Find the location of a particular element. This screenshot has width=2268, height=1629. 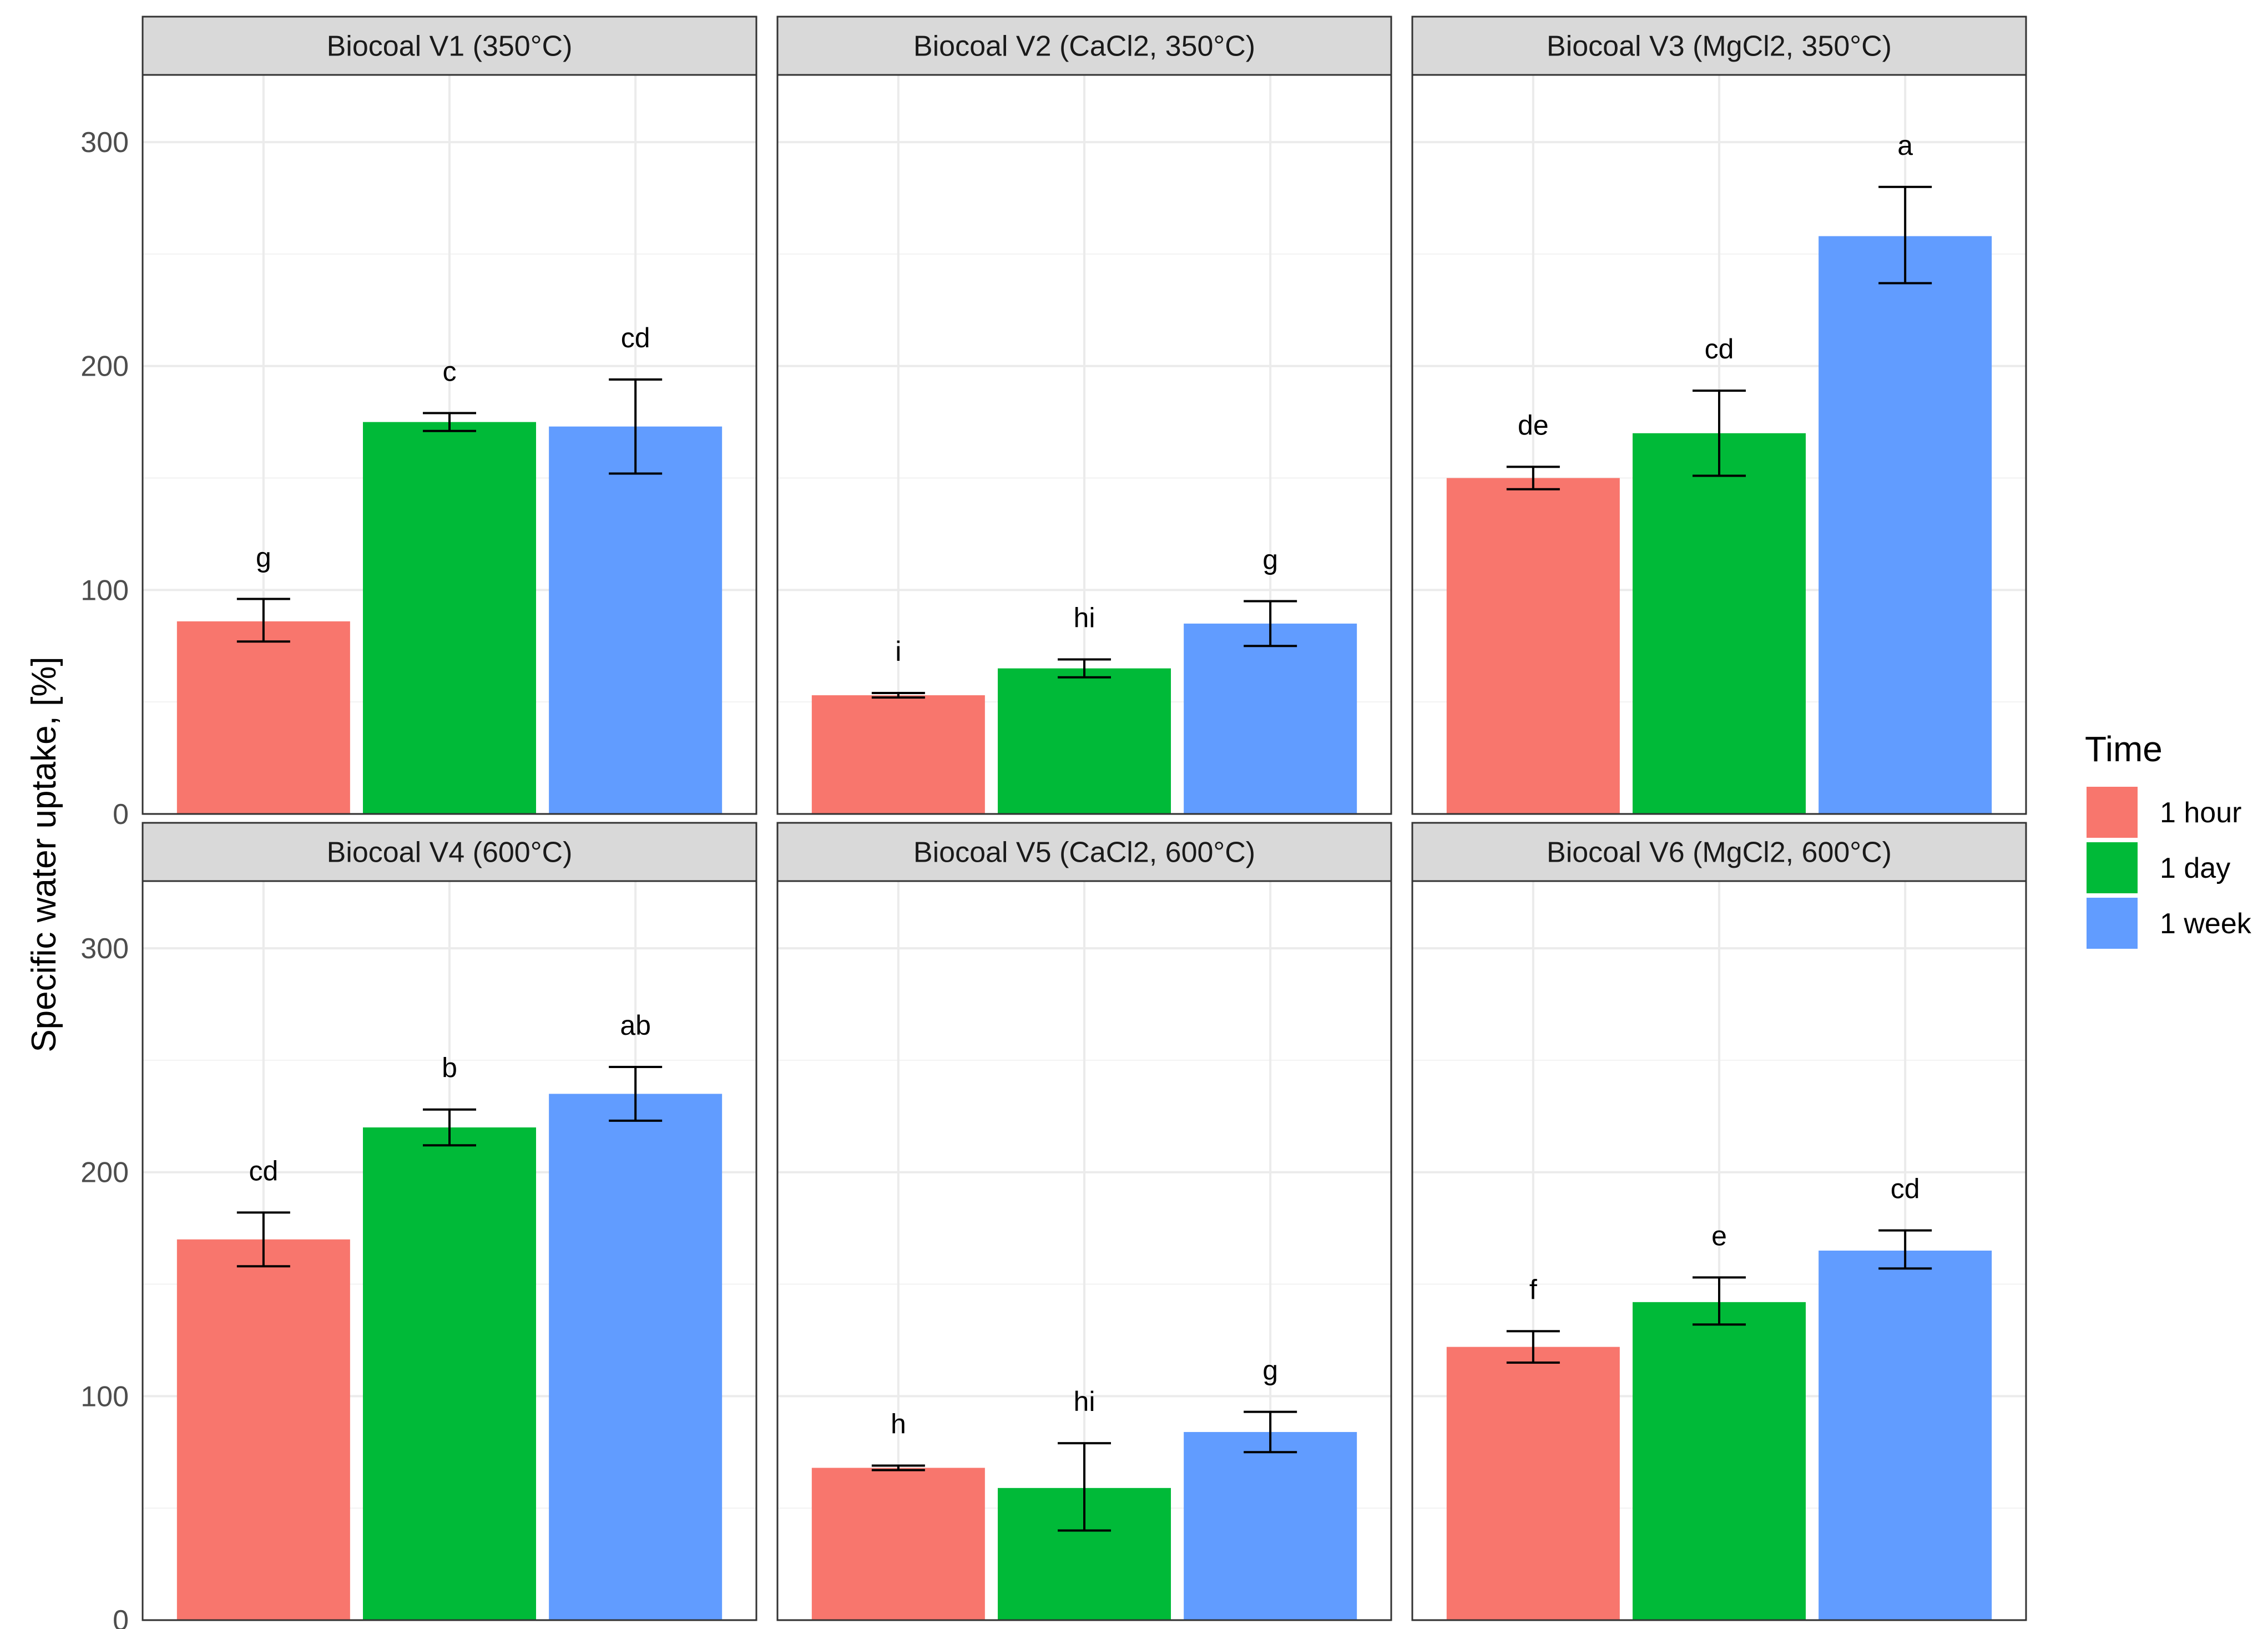

significance-label: ab is located at coordinates (636, 1025).